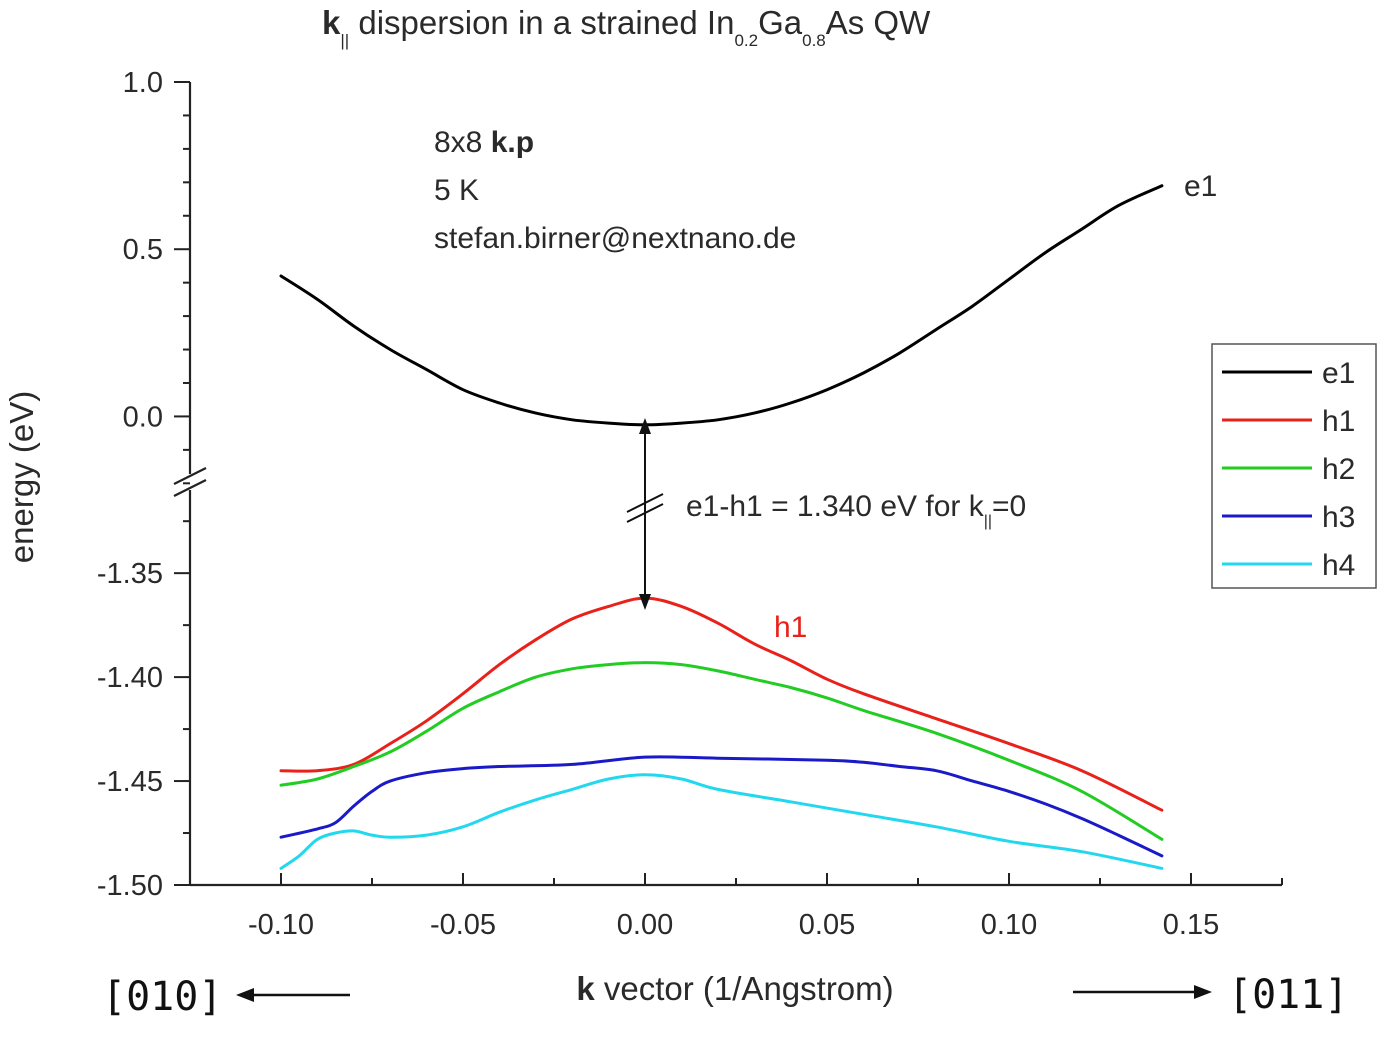 This screenshot has width=1384, height=1042. What do you see at coordinates (988, 521) in the screenshot?
I see `gap-sub: ||` at bounding box center [988, 521].